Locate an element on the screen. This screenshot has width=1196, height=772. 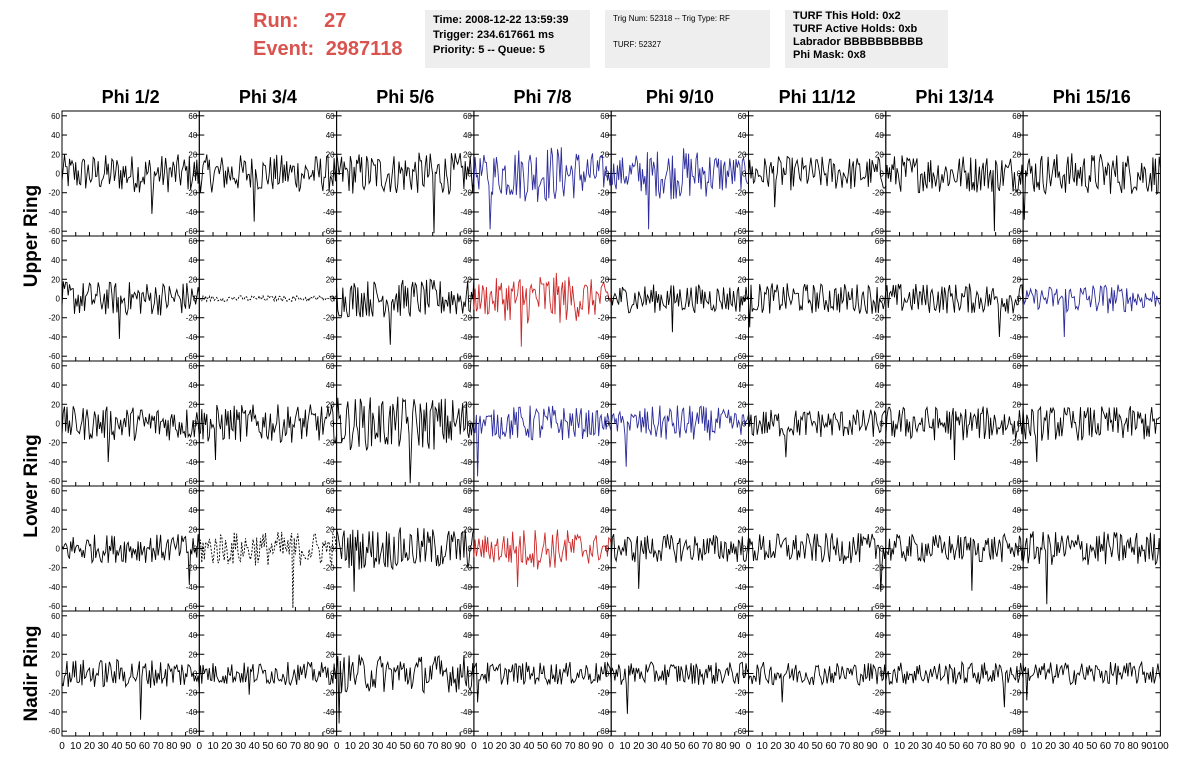
column-label: Phi 3/4 is located at coordinates (268, 97).